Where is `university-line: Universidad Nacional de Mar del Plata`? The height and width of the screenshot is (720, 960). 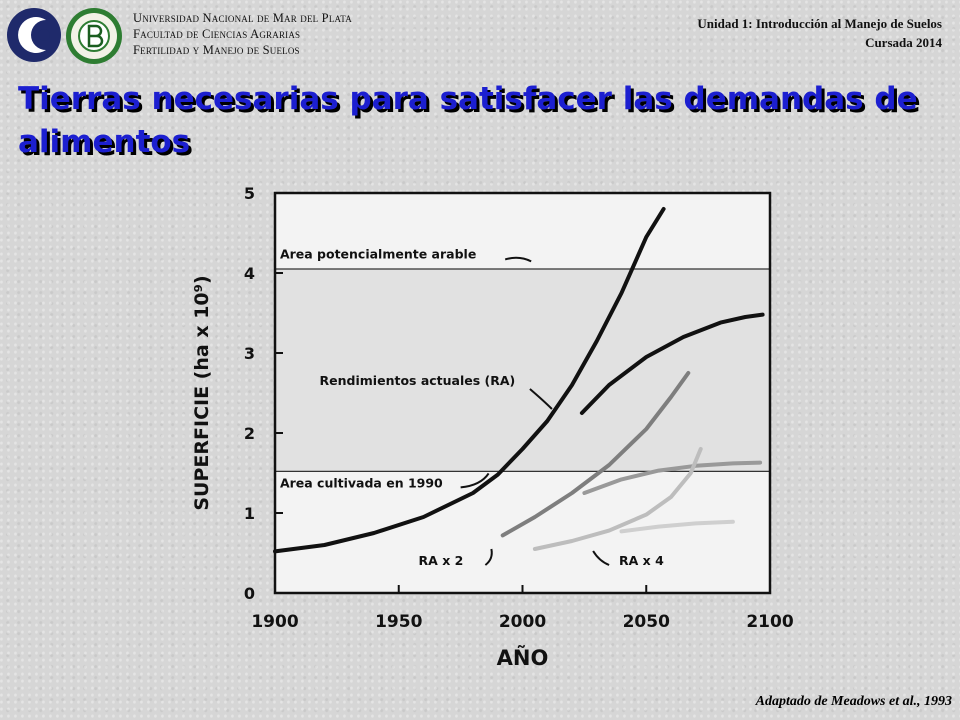 university-line: Universidad Nacional de Mar del Plata is located at coordinates (242, 18).